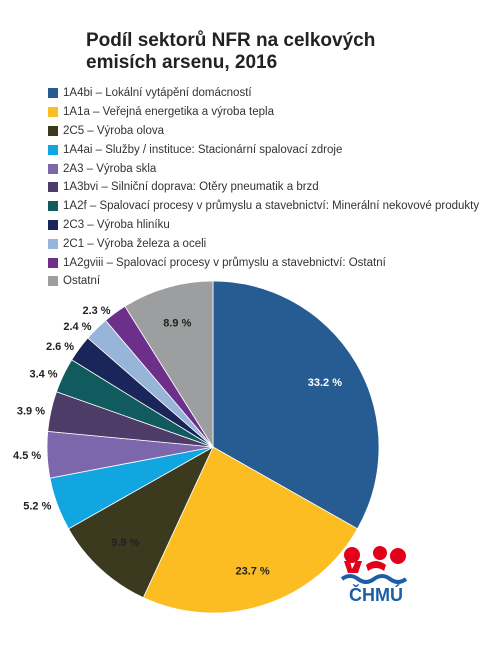 This screenshot has height=652, width=492. I want to click on slice-value-label: 23.7 %, so click(252, 571).